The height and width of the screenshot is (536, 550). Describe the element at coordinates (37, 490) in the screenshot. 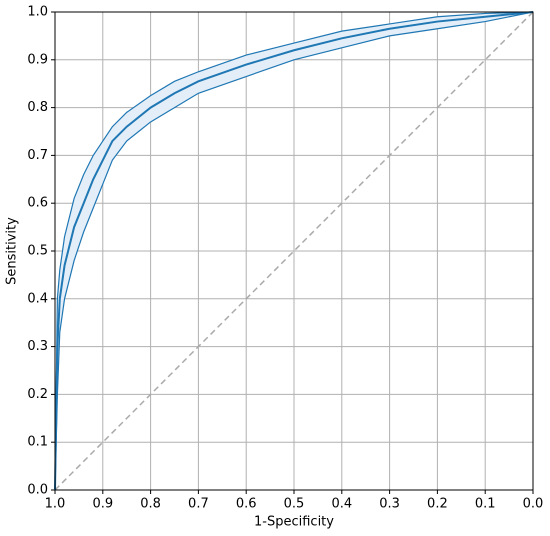

I see `y-tick-label: 0.0` at that location.